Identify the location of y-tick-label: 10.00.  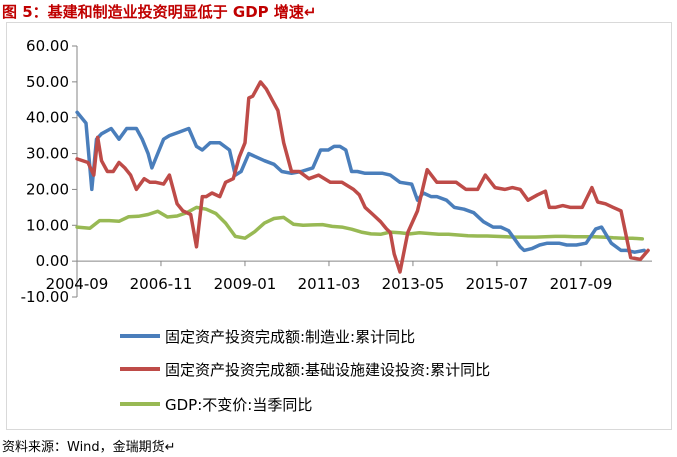
(47, 225).